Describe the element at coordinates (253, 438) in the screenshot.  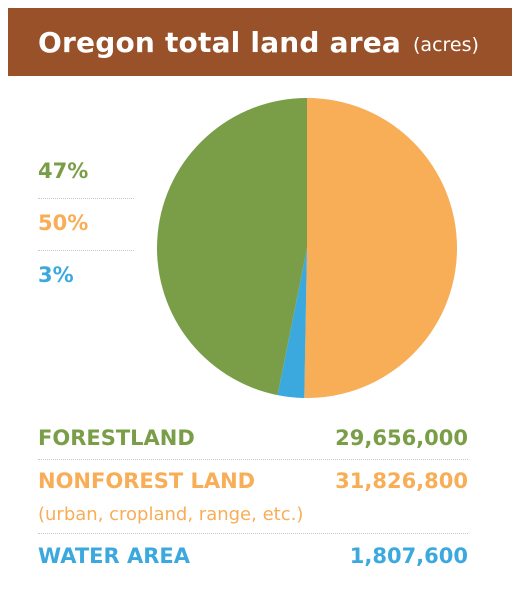
I see `legend-row-forest: FORESTLAND 29,656,000` at that location.